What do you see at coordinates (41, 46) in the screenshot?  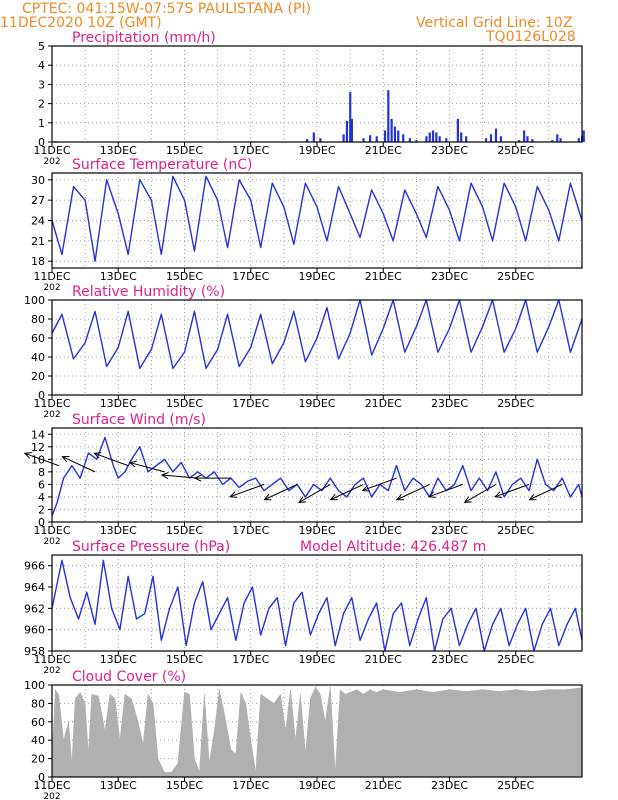 I see `y-tick-label: 5` at bounding box center [41, 46].